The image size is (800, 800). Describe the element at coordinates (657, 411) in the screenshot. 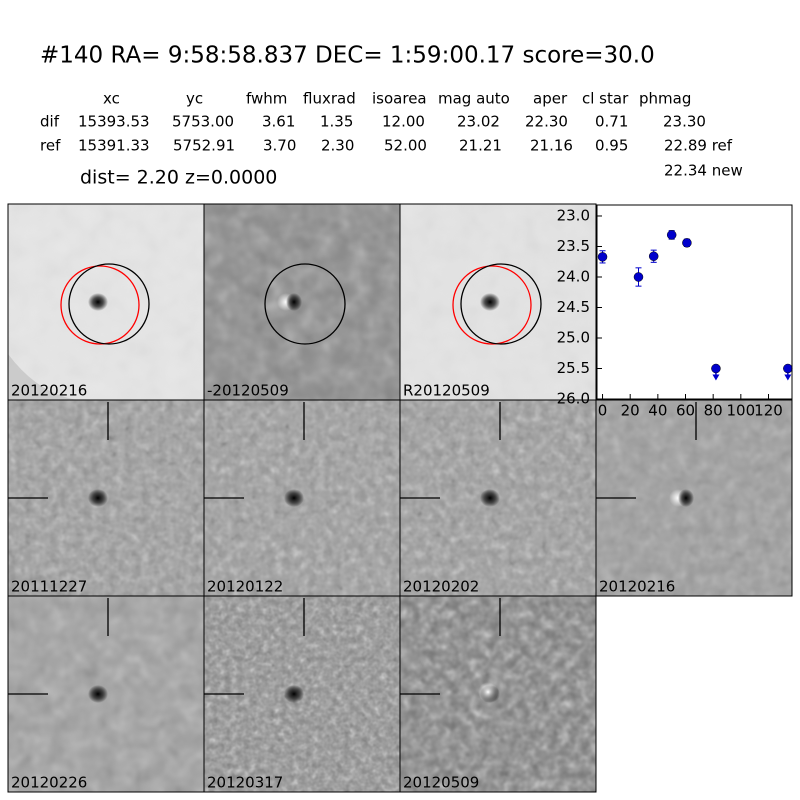

I see `x-tick-label: 40` at that location.